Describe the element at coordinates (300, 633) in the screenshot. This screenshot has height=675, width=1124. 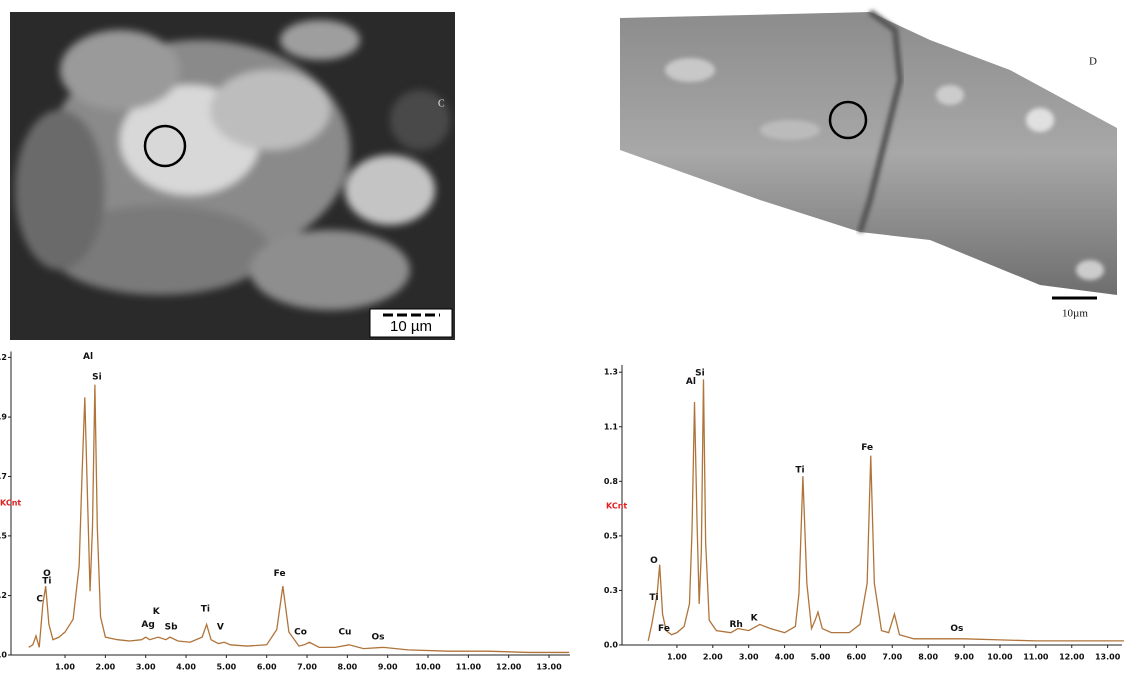
I see `peak-label: Co` at that location.